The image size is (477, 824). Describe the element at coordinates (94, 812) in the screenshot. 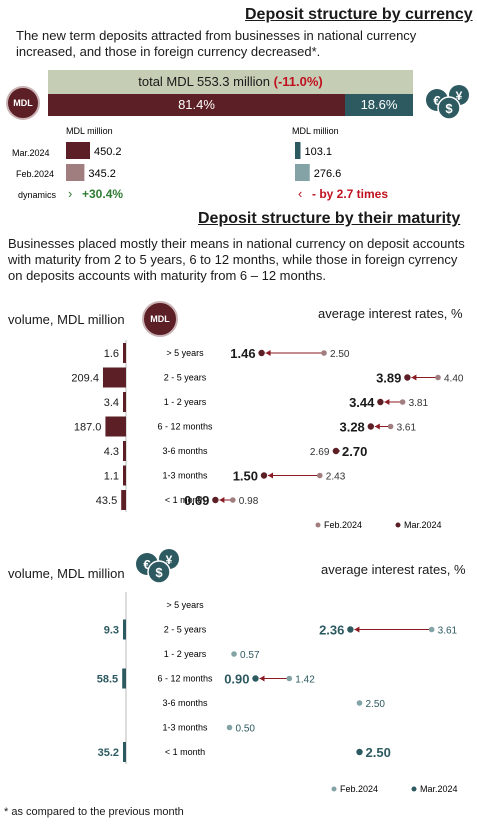

I see `footnote: * as compared to the previous month` at that location.